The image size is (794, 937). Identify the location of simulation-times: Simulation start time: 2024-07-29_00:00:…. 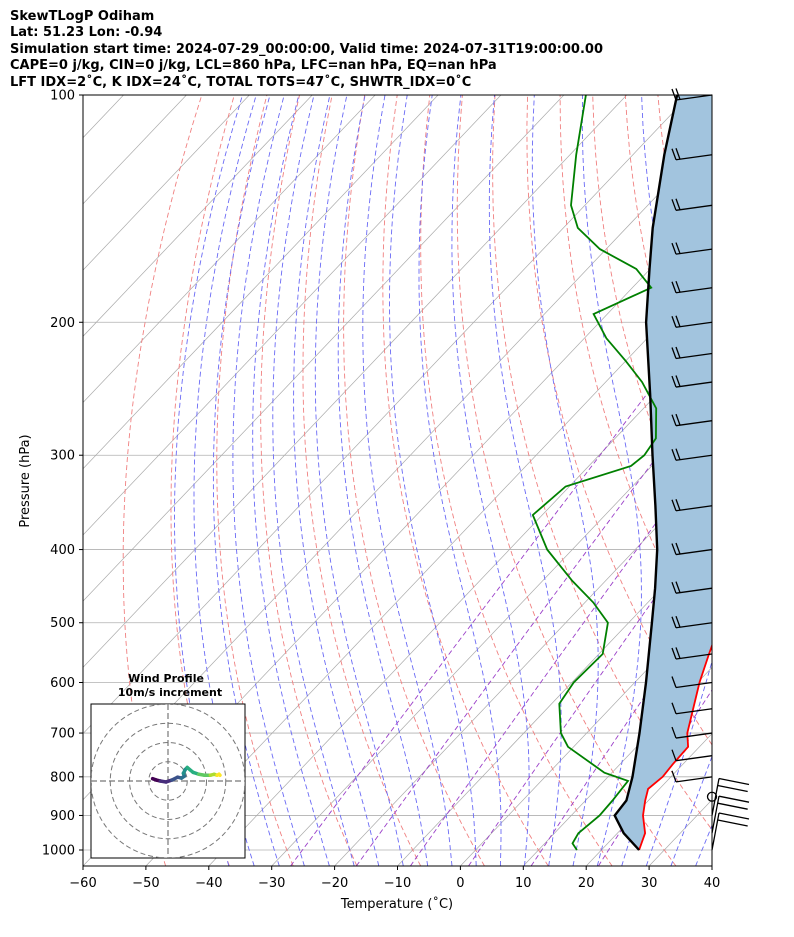
(306, 49).